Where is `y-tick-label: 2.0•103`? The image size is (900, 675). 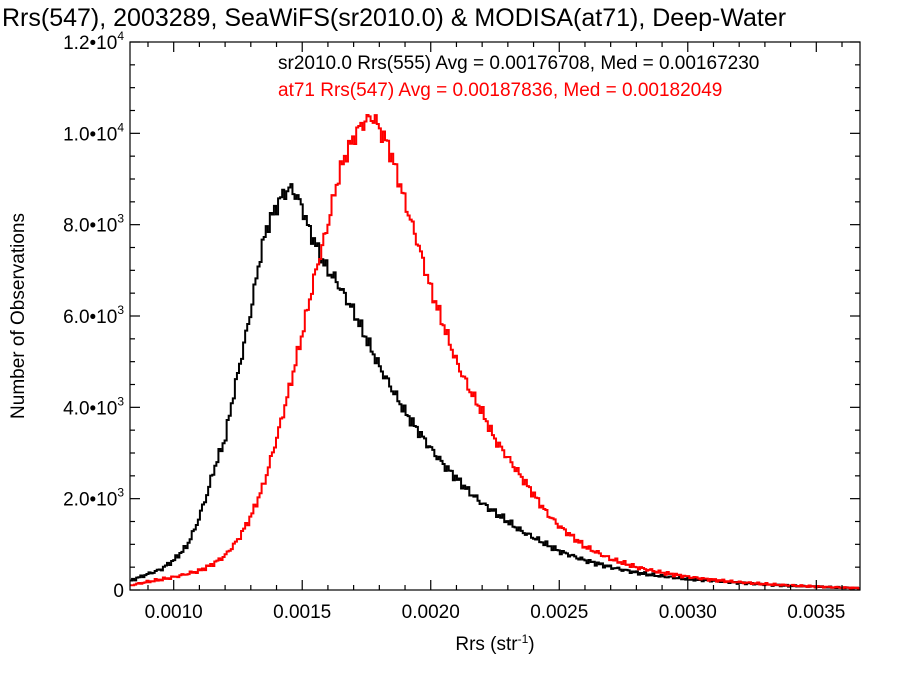 y-tick-label: 2.0•103 is located at coordinates (93, 498).